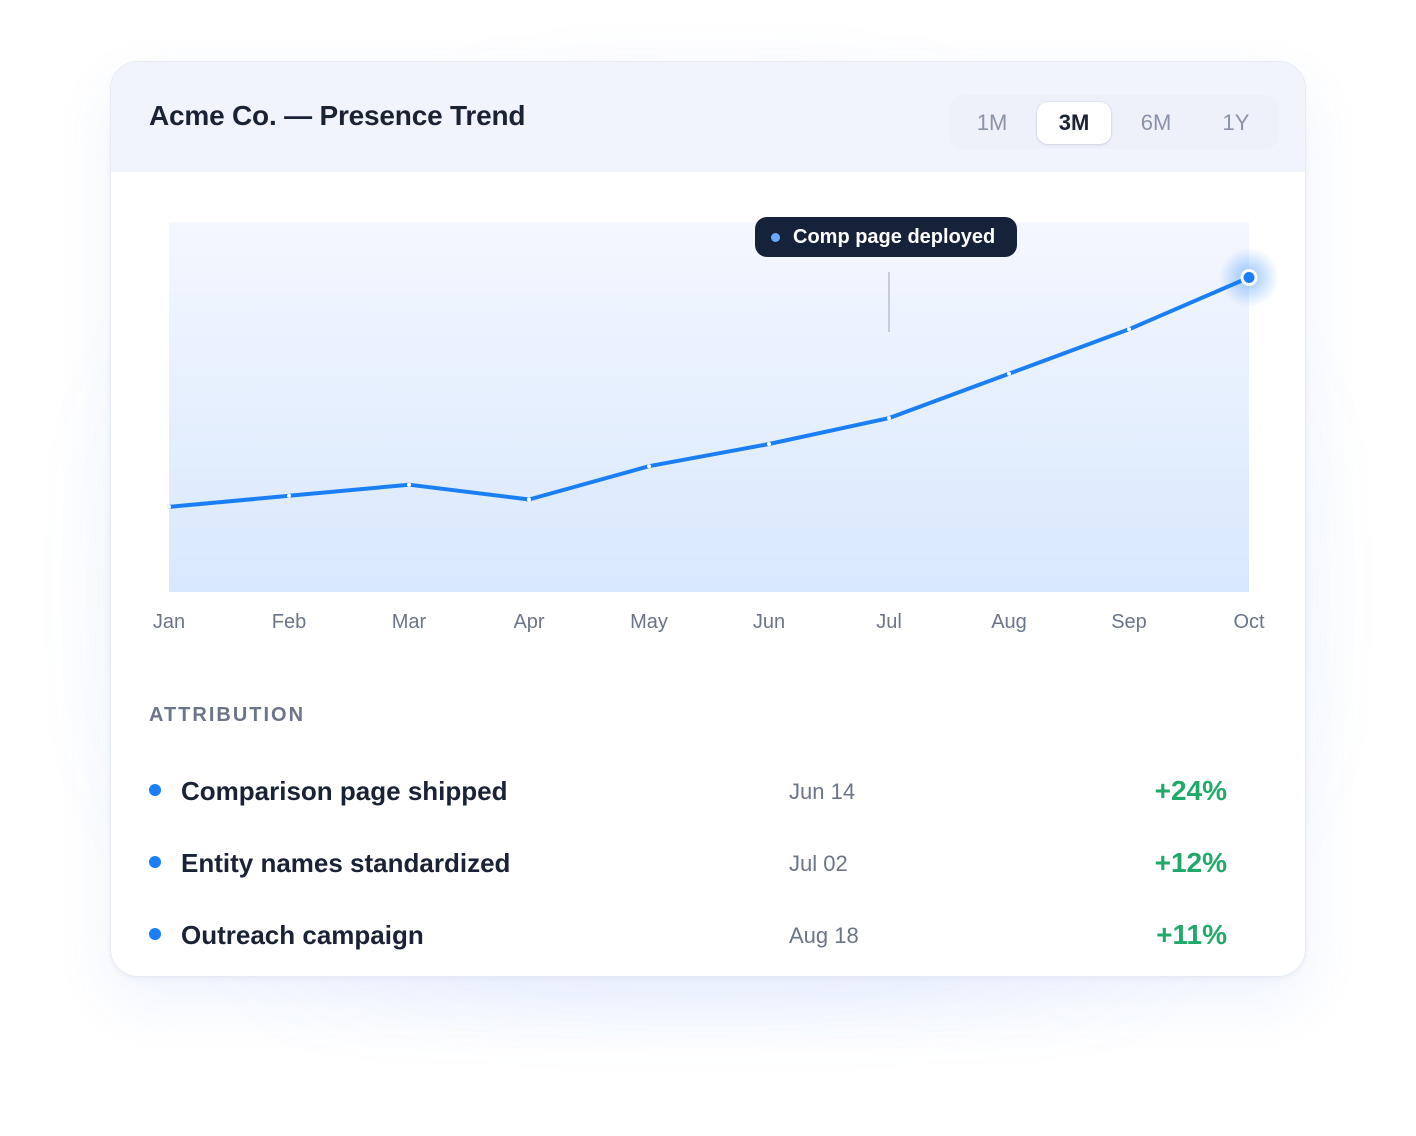 The height and width of the screenshot is (1136, 1416). I want to click on attribution-change: +24%, so click(1190, 790).